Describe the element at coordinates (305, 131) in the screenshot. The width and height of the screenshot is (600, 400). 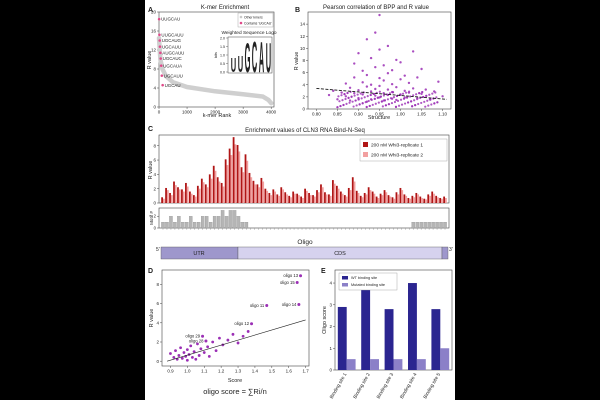
I see `panel-c-title: Enrichment values of CLN3 RNA Bind-N-Seq` at that location.